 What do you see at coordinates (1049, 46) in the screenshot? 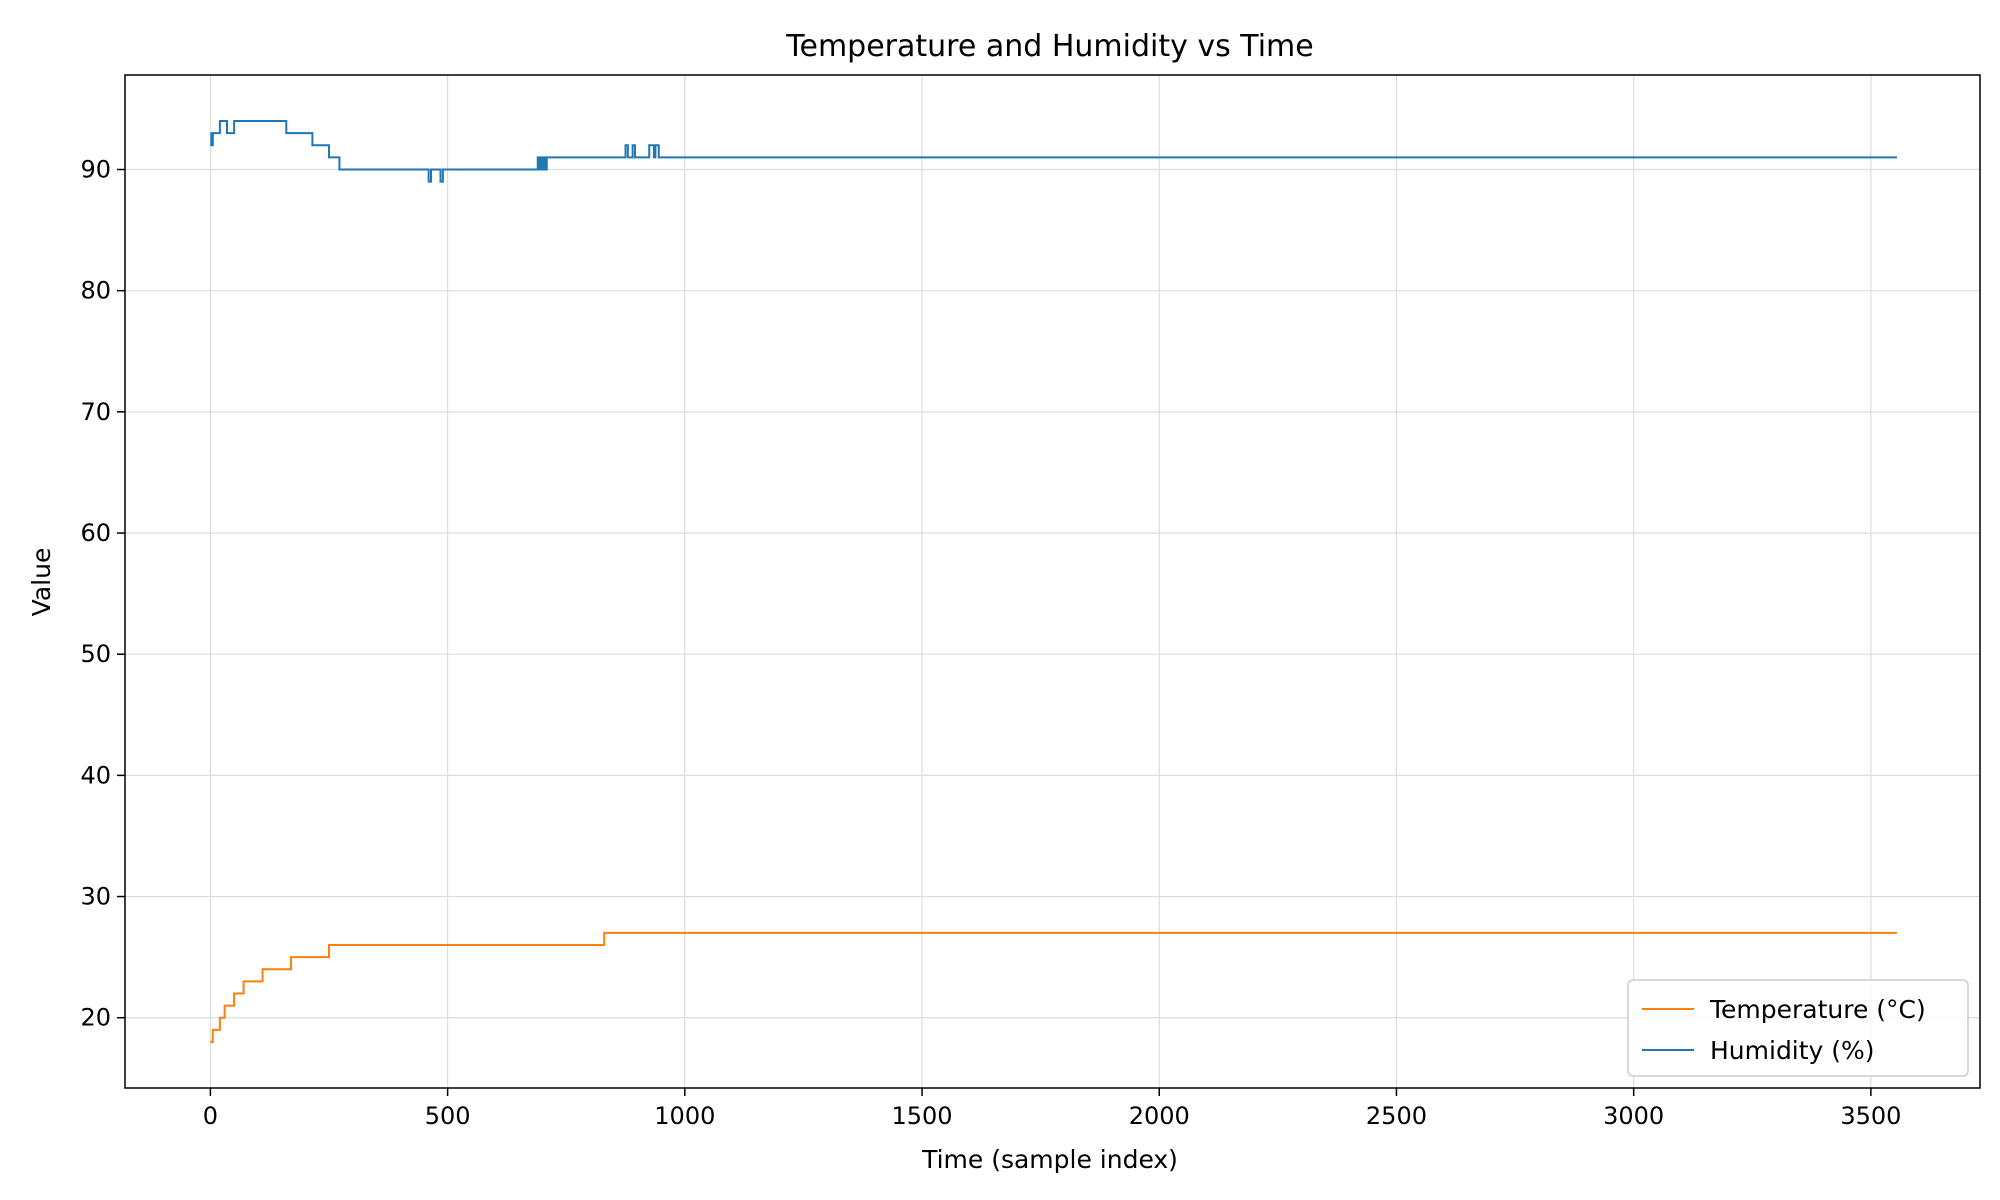
I see `chart-title: Temperature and Humidity vs Time` at bounding box center [1049, 46].